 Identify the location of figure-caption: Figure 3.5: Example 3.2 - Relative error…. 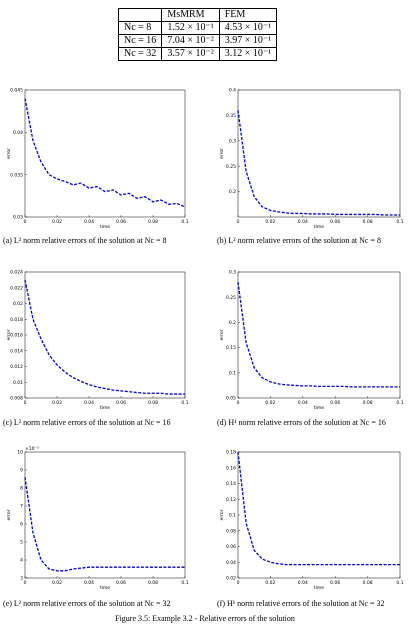
(205, 618).